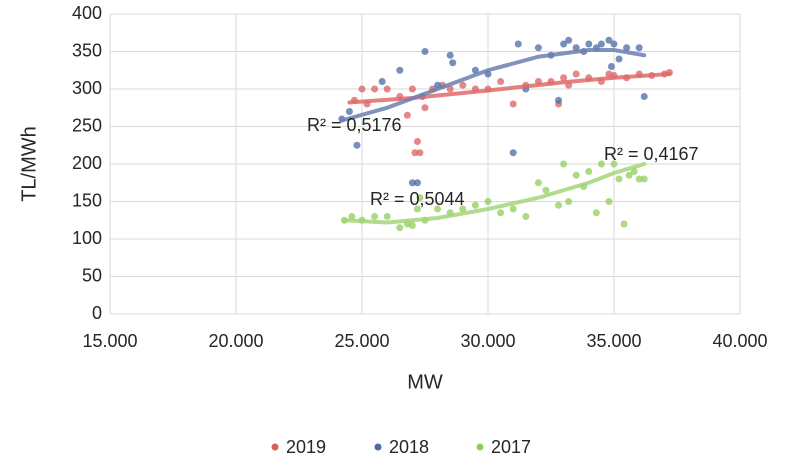  I want to click on y-tick-label: 200, so click(87, 163).